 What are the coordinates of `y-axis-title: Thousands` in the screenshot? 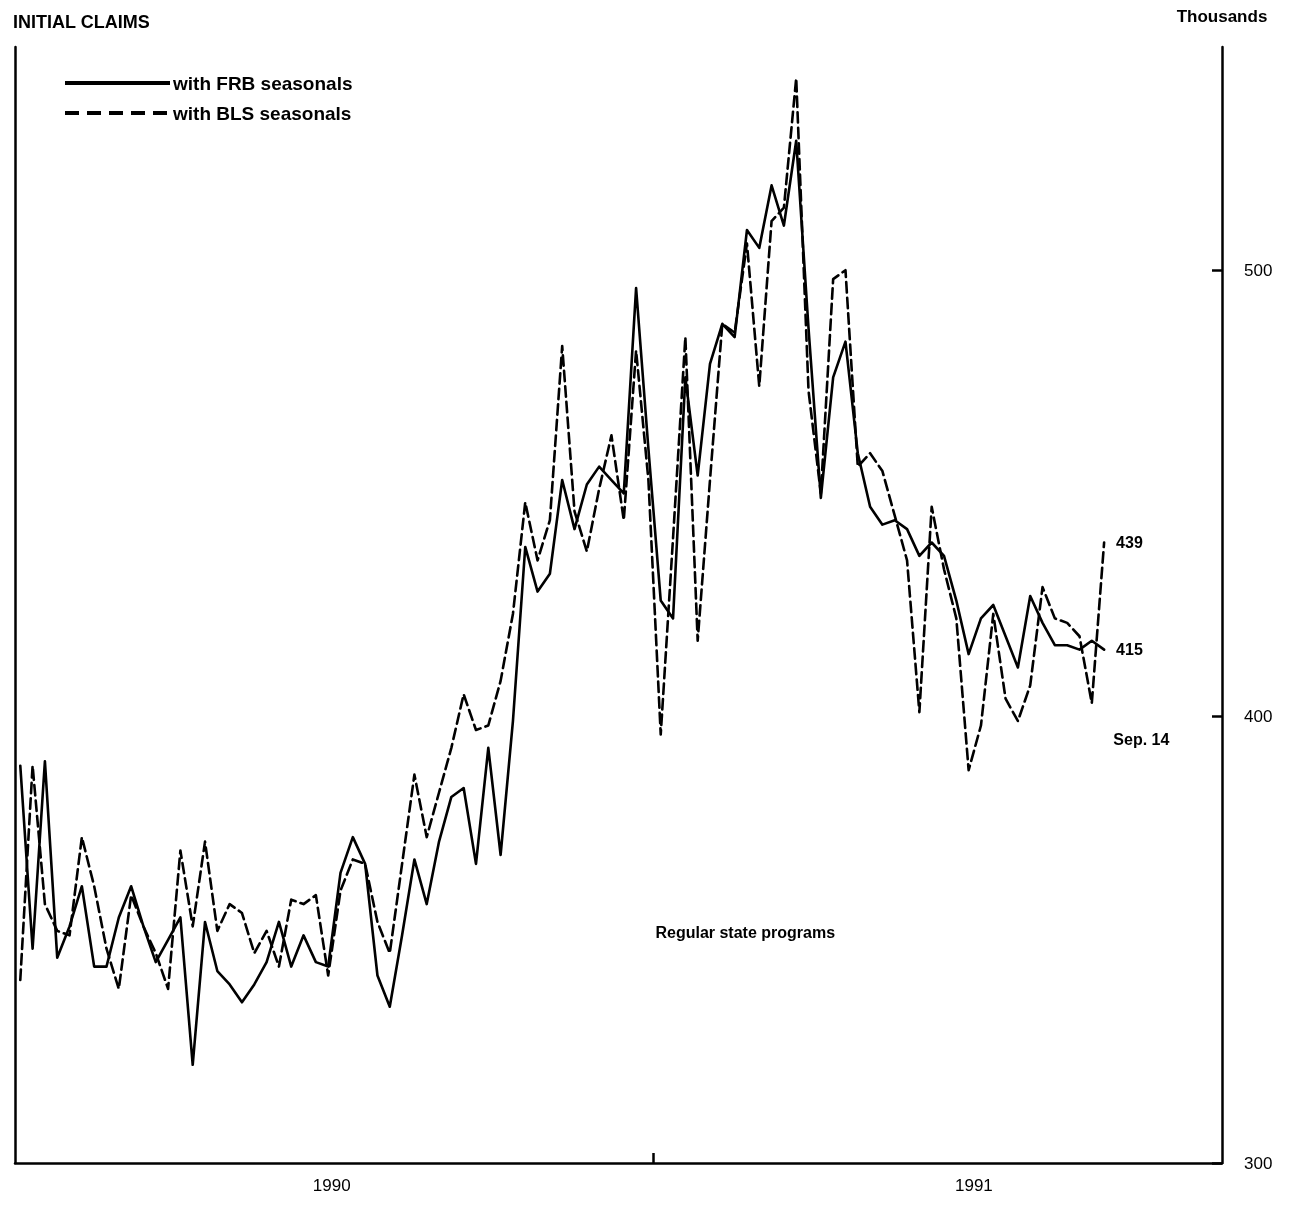 It's located at (1222, 16).